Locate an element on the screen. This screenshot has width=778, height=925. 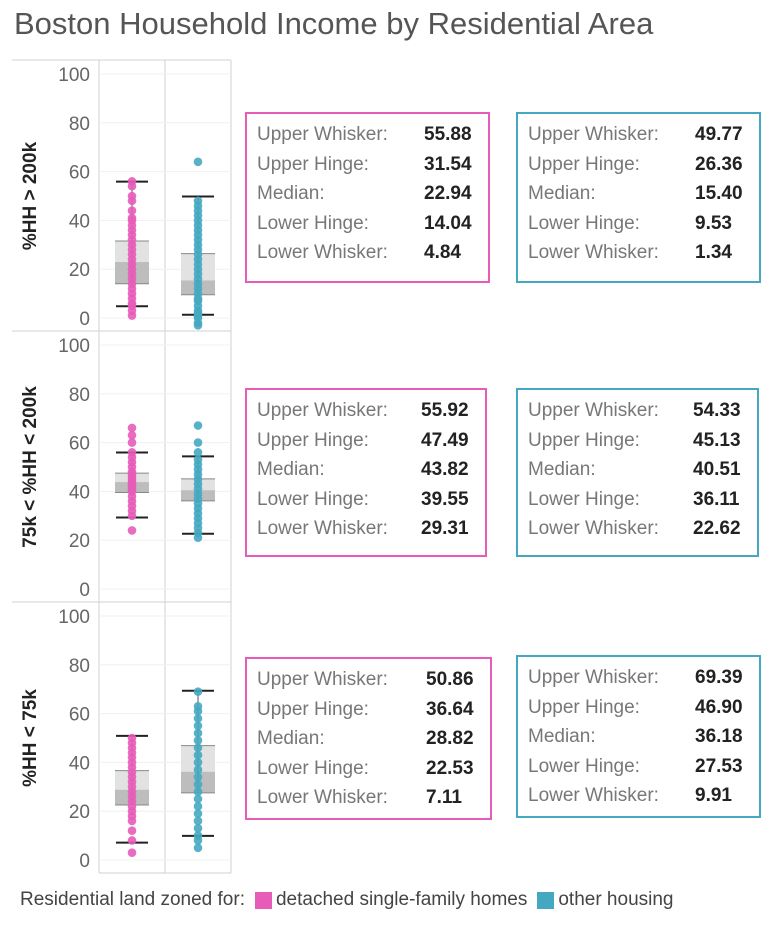
stat-row: Upper Whisker: 54.33 is located at coordinates (637, 411).